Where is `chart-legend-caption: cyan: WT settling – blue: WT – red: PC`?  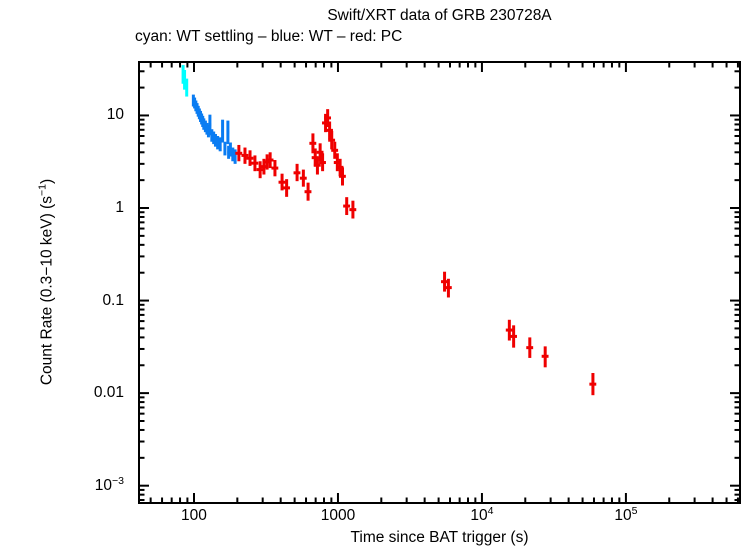
chart-legend-caption: cyan: WT settling – blue: WT – red: PC is located at coordinates (269, 36).